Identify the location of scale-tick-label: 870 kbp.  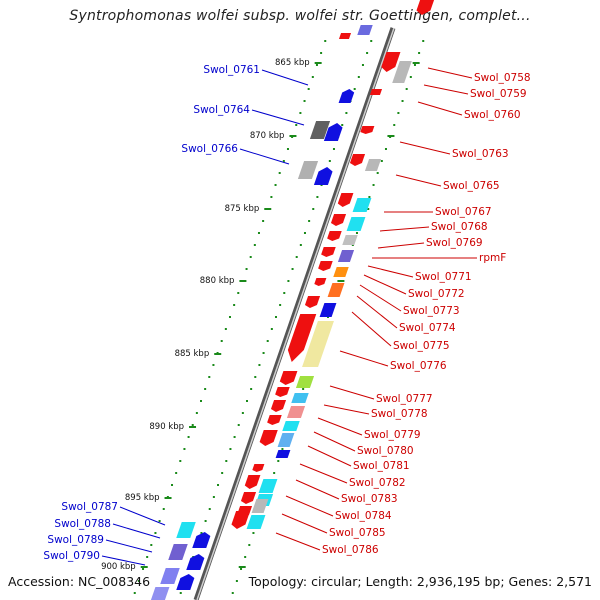
(267, 136).